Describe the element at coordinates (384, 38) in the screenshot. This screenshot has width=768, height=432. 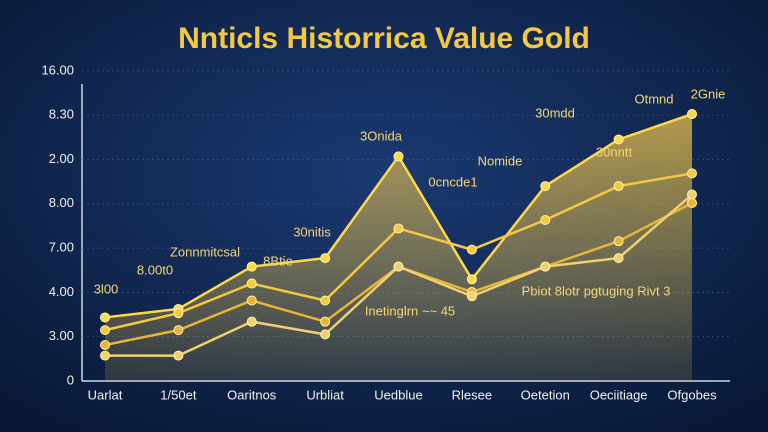
I see `chart-title: Nnticls Historrica Value Gold` at that location.